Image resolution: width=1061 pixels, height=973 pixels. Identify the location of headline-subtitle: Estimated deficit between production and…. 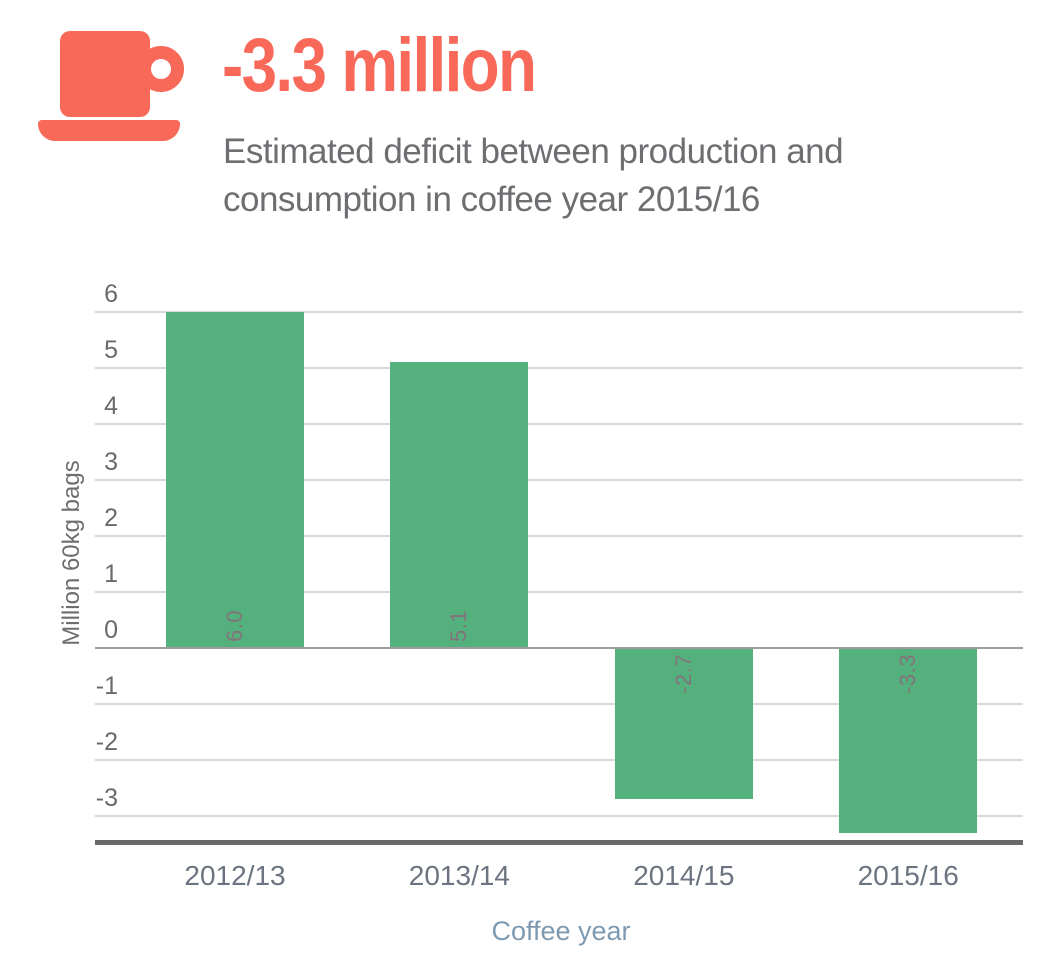
(533, 176).